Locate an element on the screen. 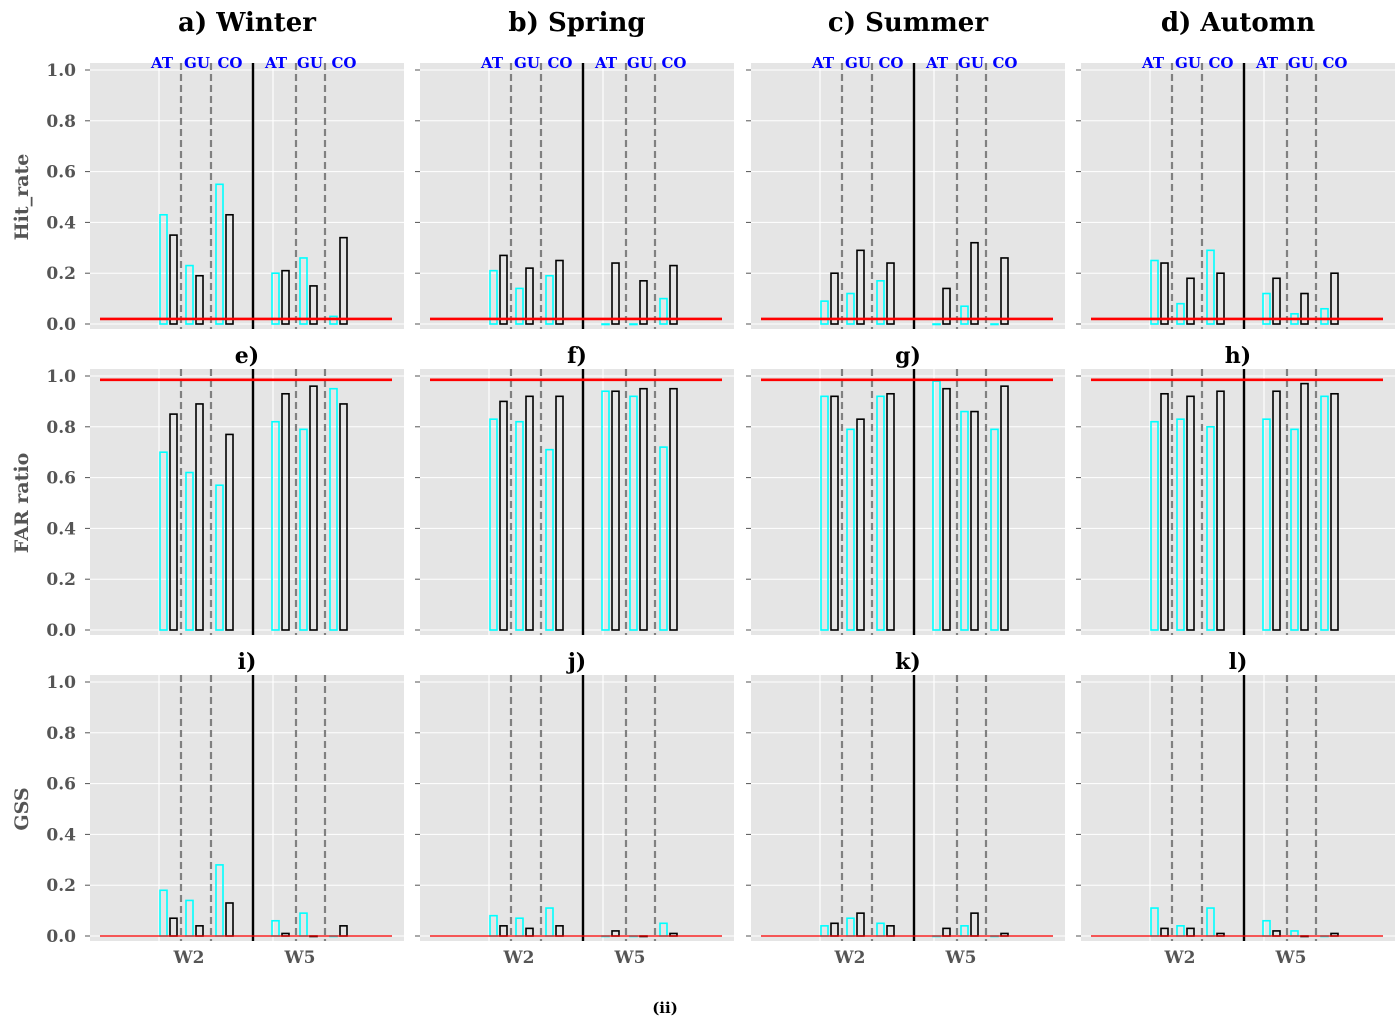  y-tick-label-r0c0-3: 0.6 is located at coordinates (61, 173).